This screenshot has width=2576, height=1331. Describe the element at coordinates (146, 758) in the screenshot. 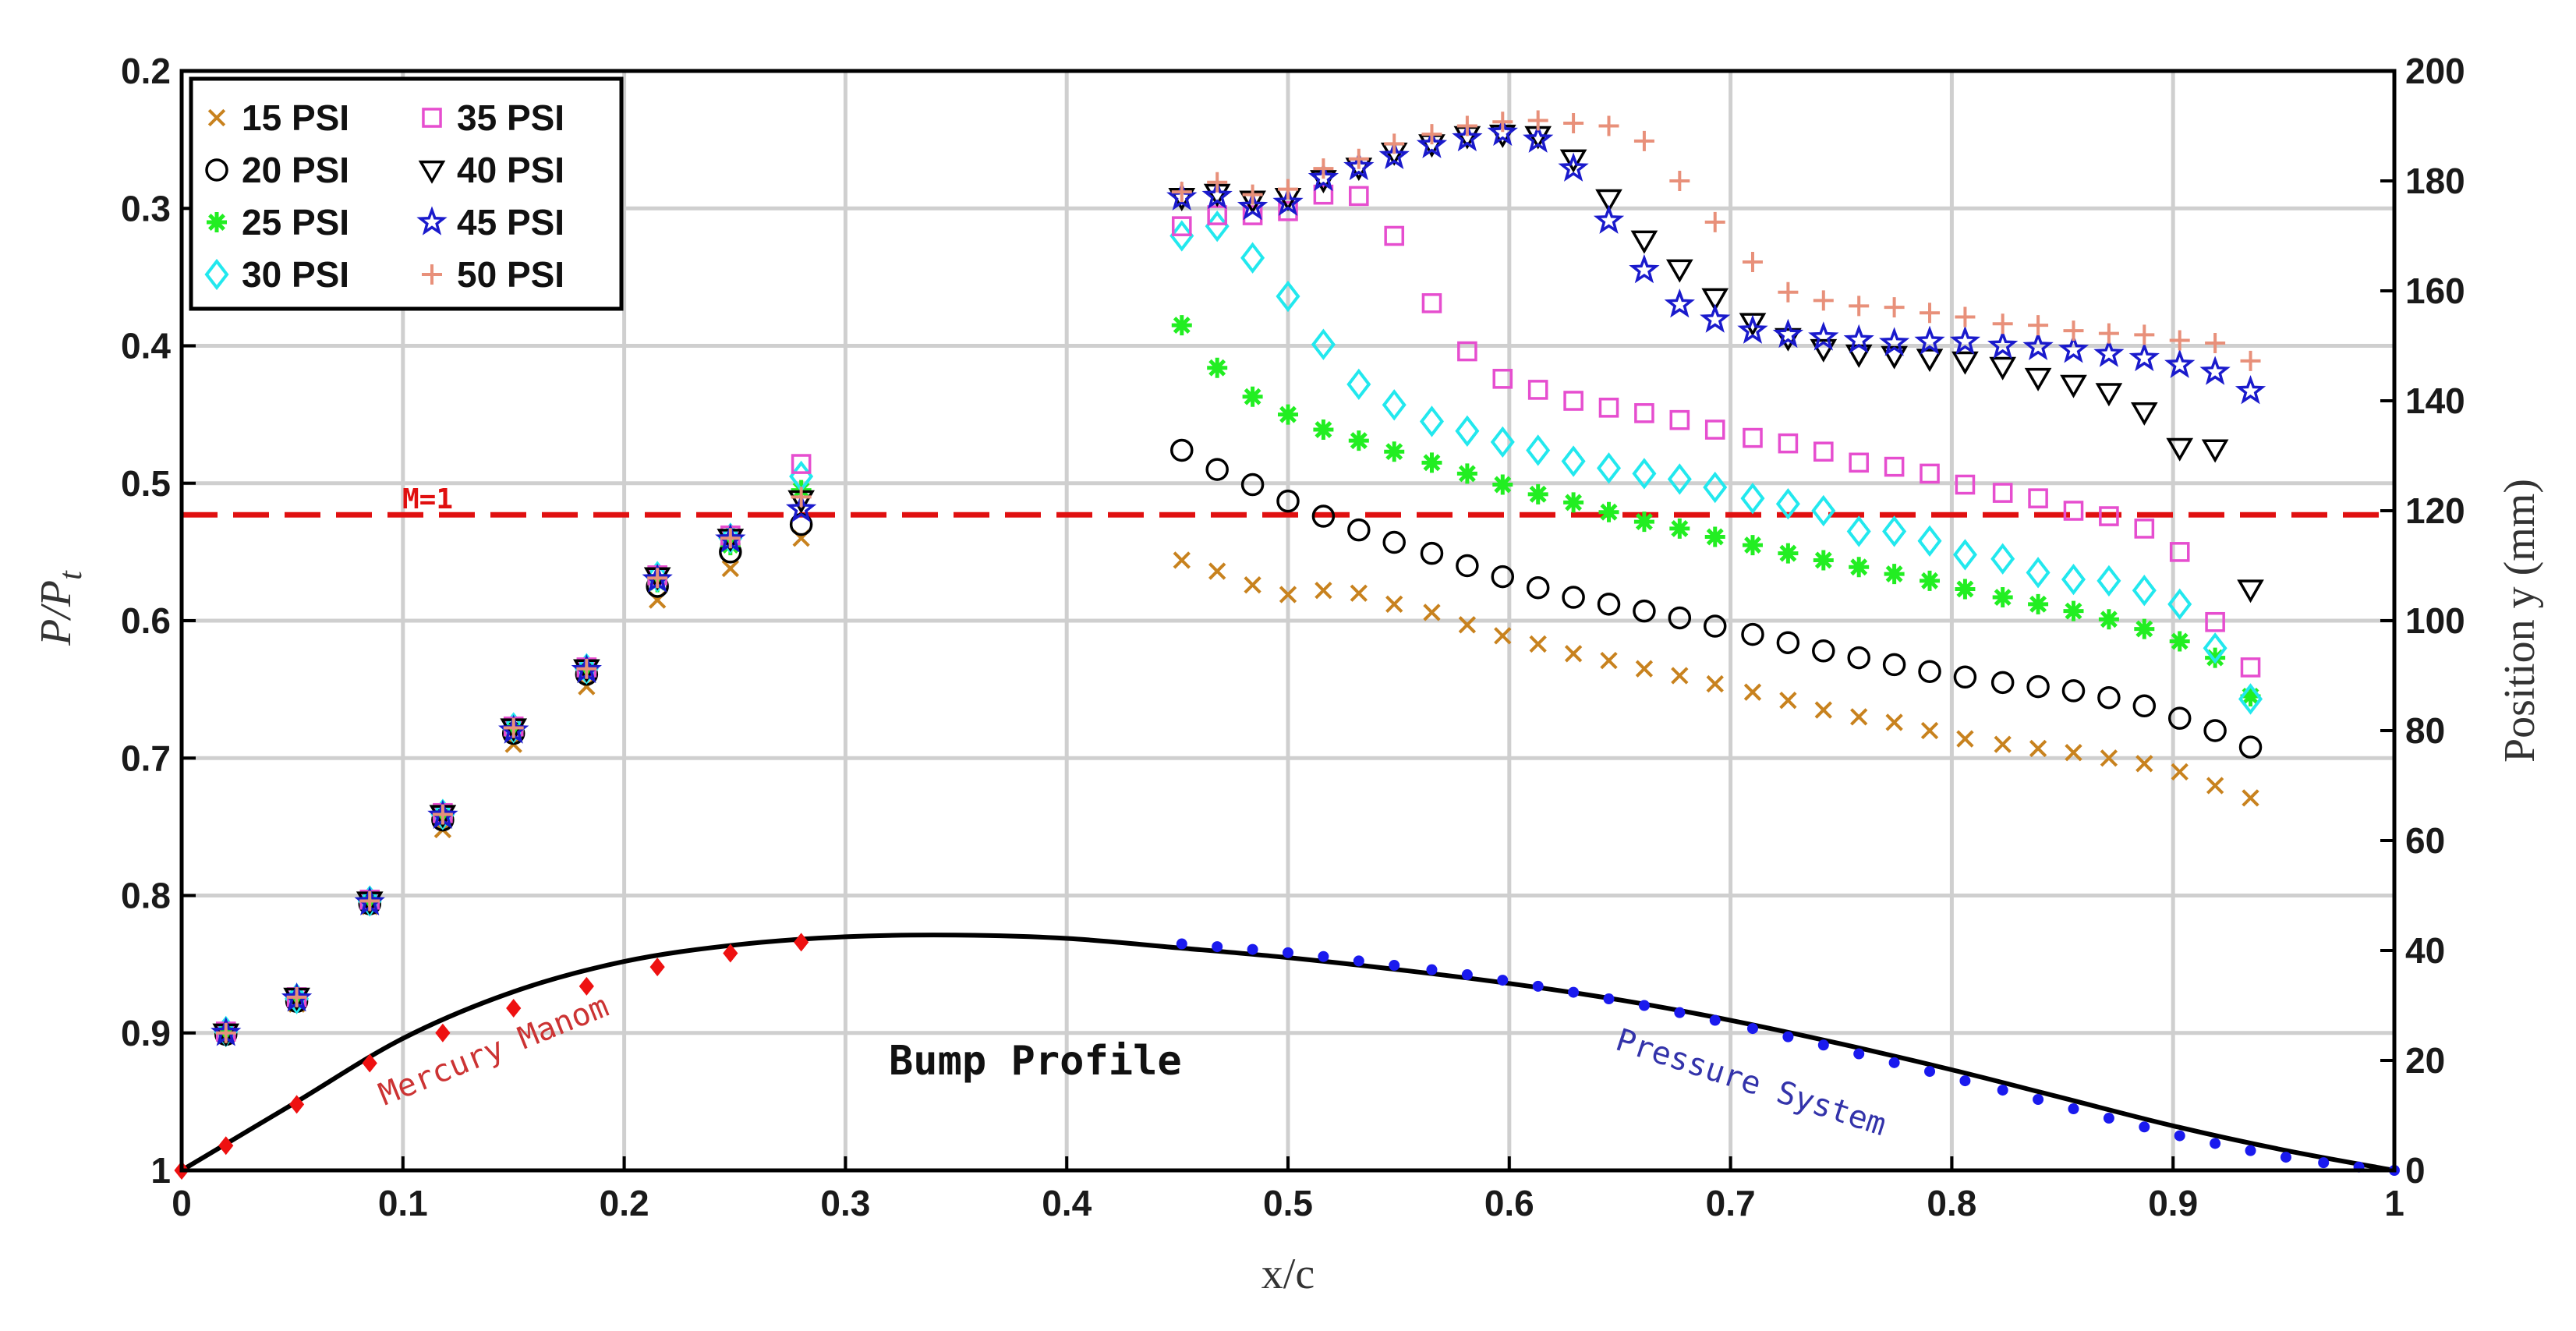

I see `y-left-tick-label: 0.7` at that location.